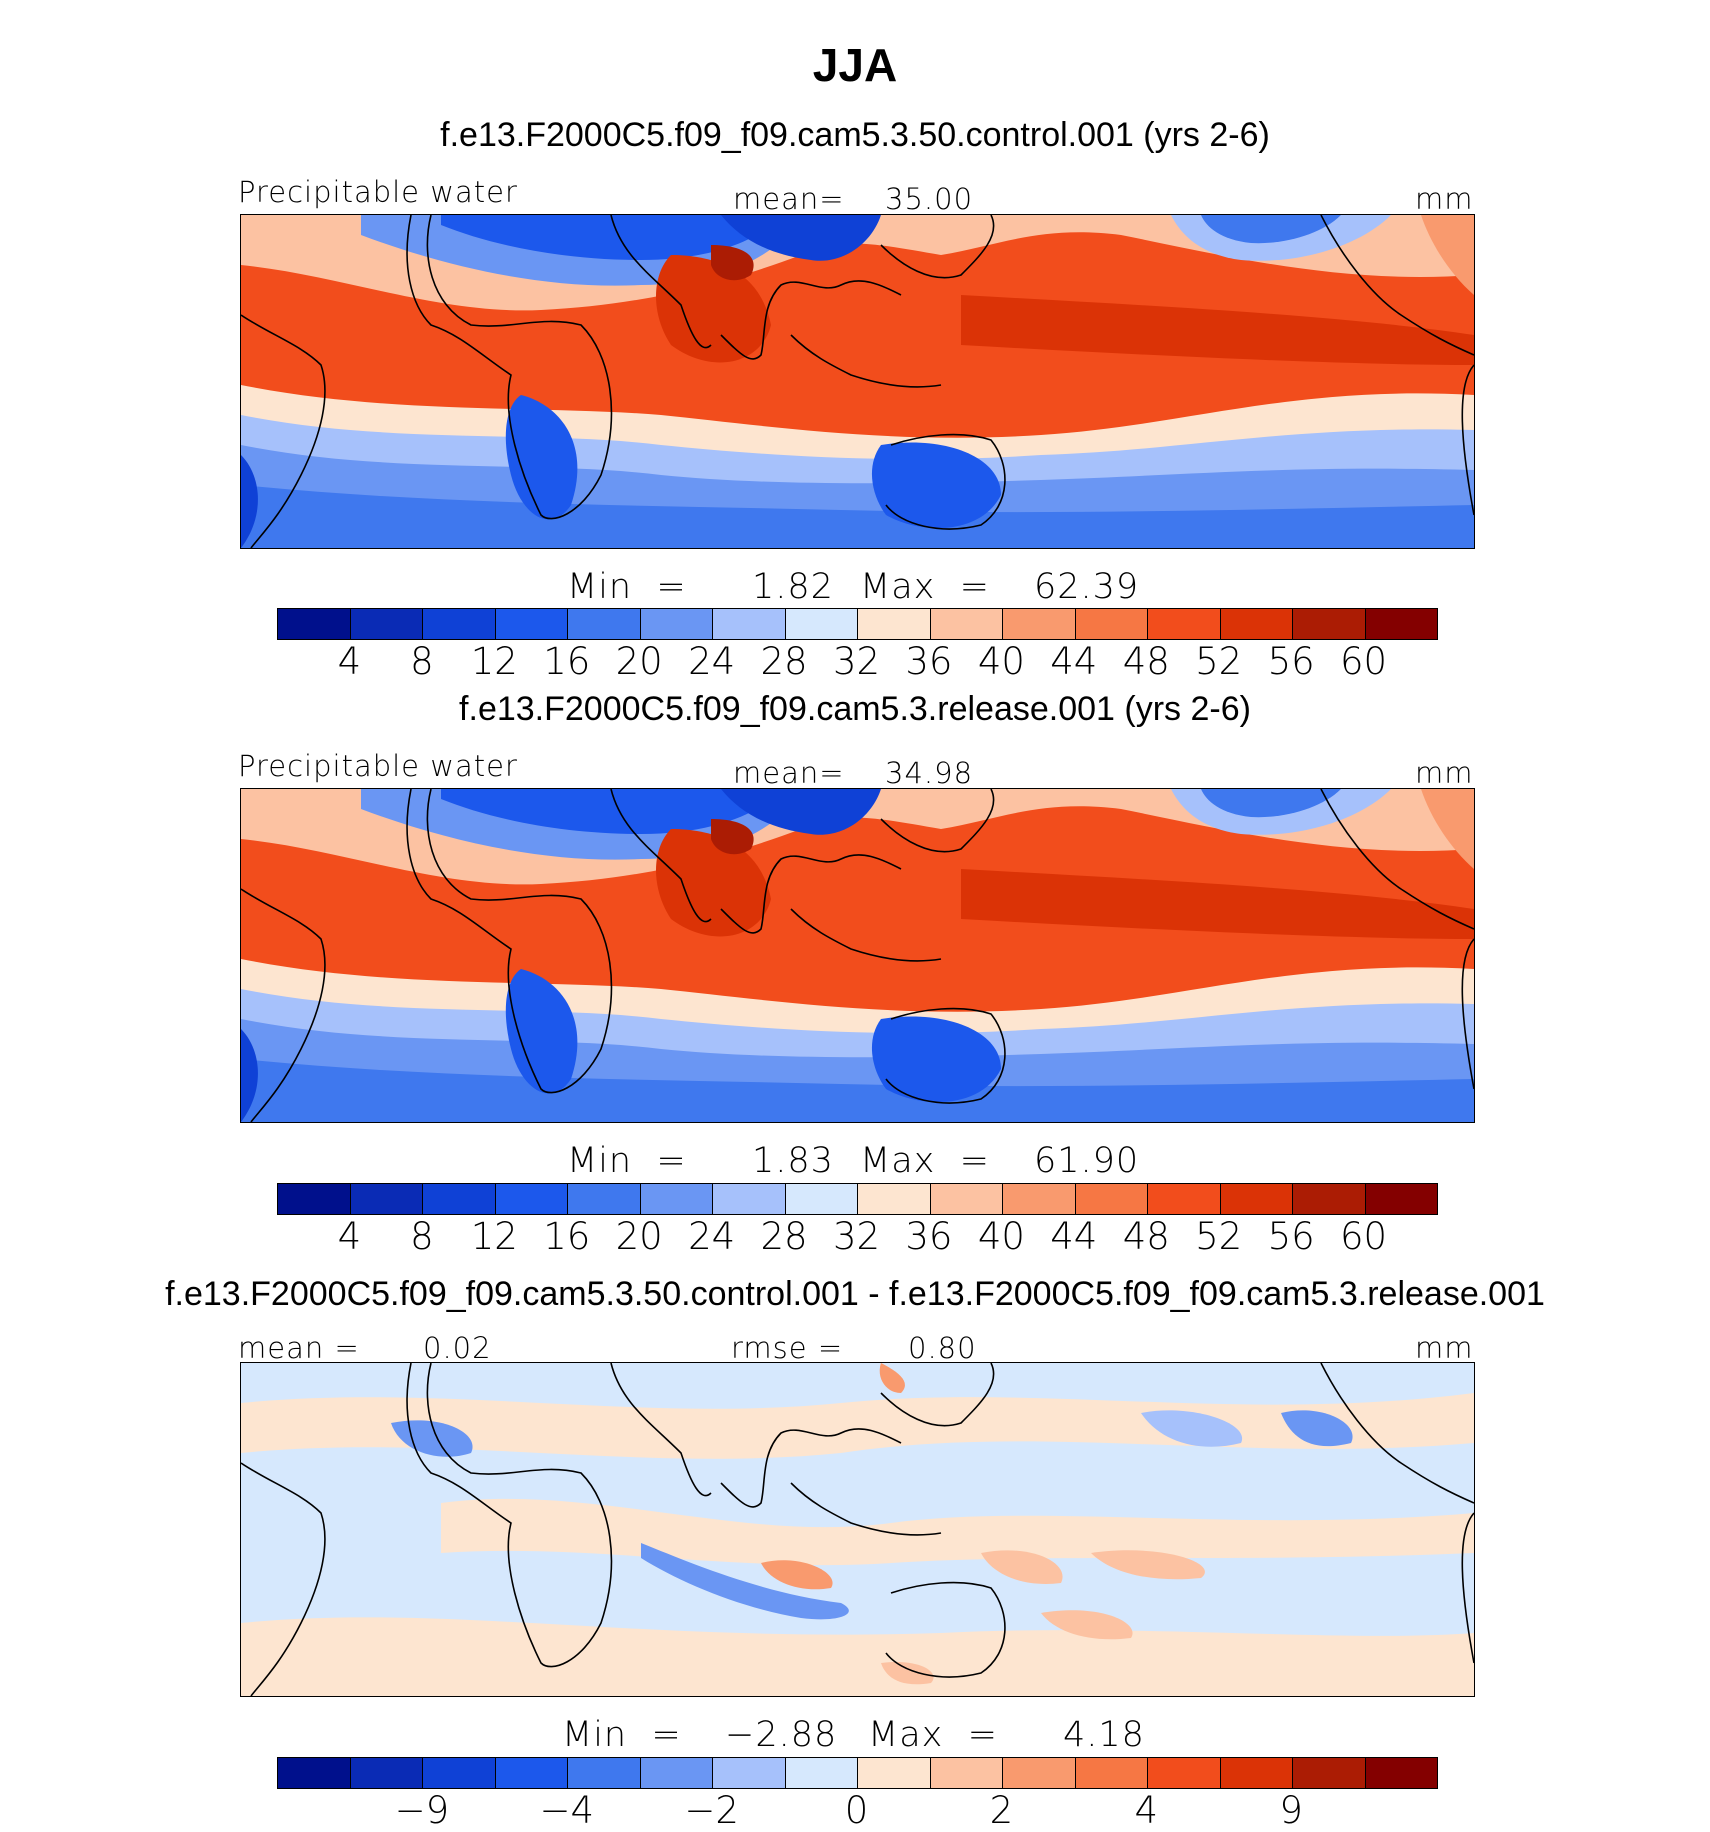 Image resolution: width=1710 pixels, height=1832 pixels. I want to click on panel2-map-field, so click(857, 955).